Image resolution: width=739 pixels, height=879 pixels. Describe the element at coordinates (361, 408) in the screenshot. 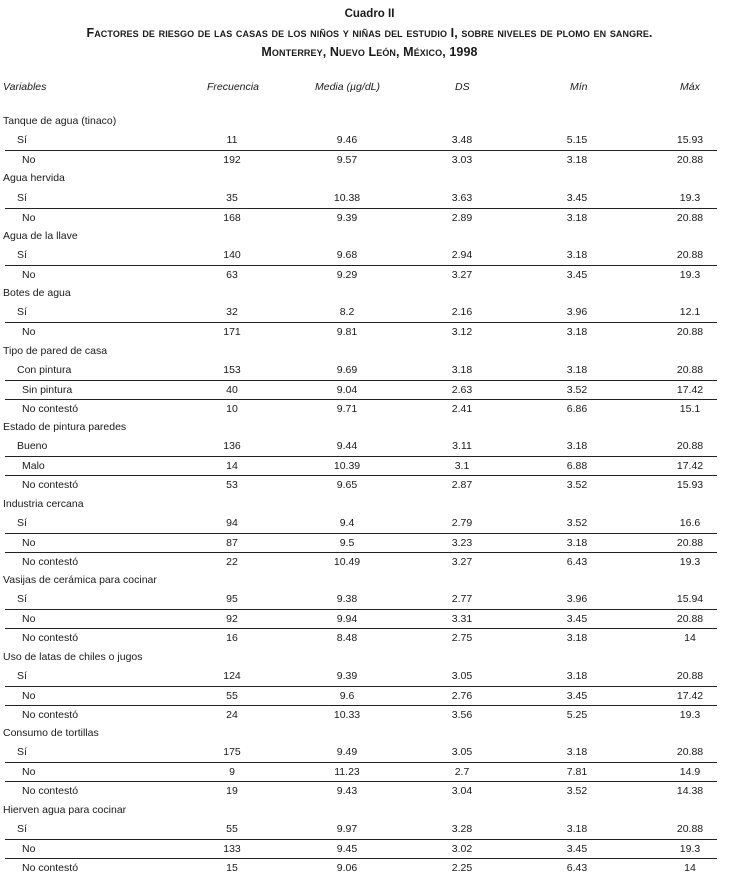

I see `table-row: No contestó 10 9.71 2.41 6.86 15.1` at that location.